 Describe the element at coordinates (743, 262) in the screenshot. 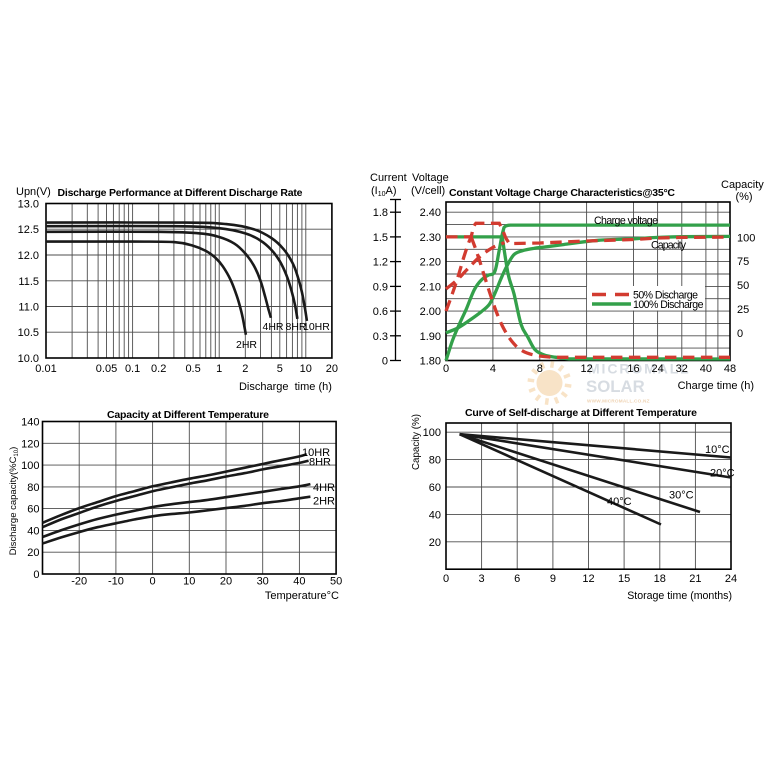

I see `svg-text: 75` at that location.